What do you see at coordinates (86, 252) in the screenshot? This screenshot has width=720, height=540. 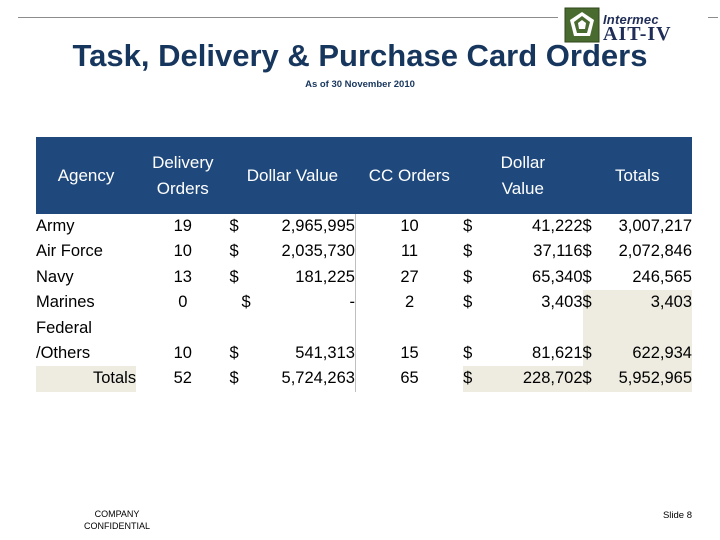 I see `agency-cell: Air Force` at bounding box center [86, 252].